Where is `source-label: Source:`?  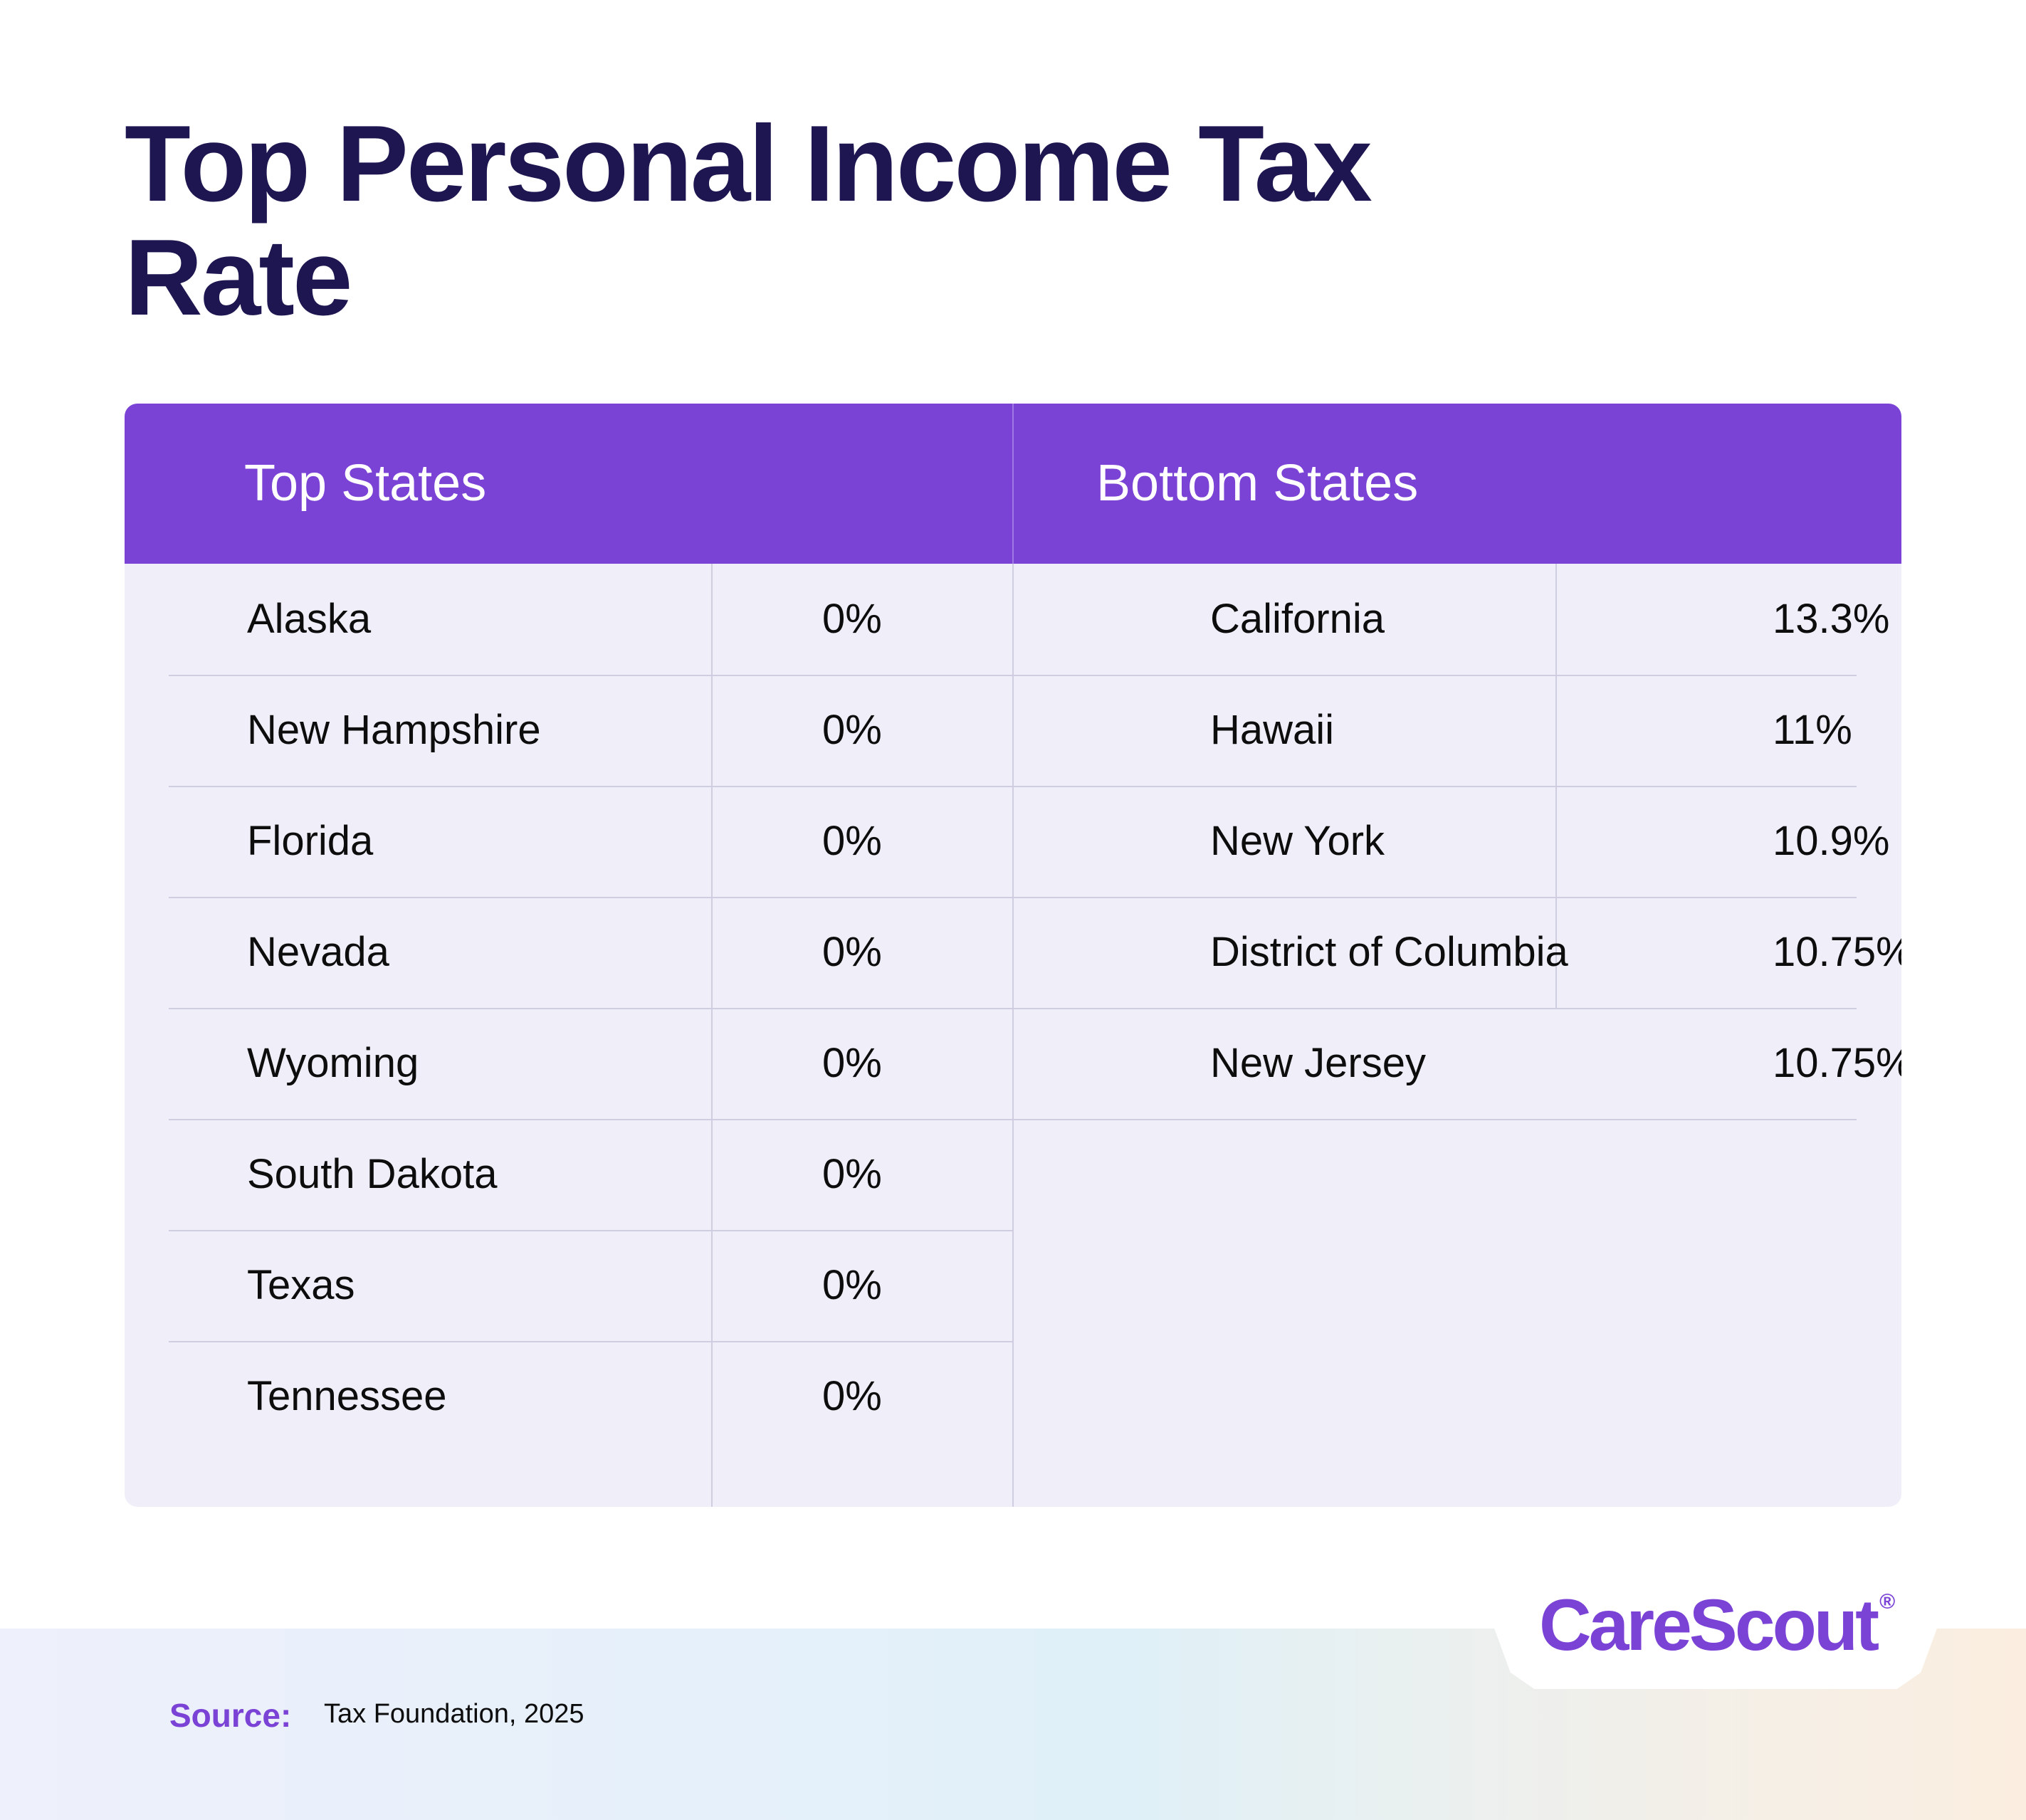 source-label: Source: is located at coordinates (231, 1715).